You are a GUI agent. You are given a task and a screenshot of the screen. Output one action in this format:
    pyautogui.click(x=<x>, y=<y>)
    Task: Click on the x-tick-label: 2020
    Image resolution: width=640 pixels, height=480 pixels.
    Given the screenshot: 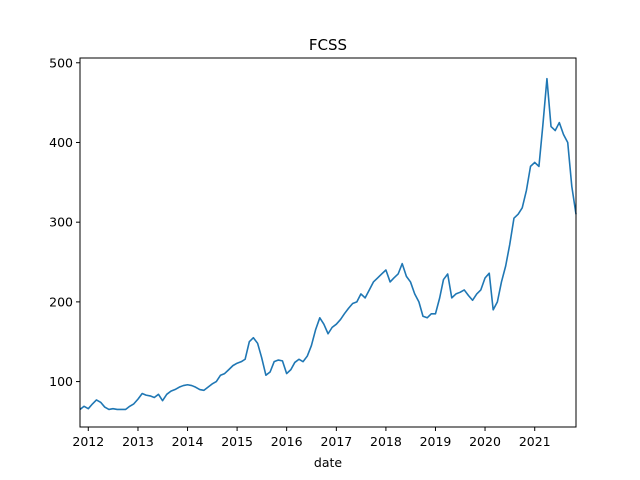 What is the action you would take?
    pyautogui.click(x=485, y=441)
    